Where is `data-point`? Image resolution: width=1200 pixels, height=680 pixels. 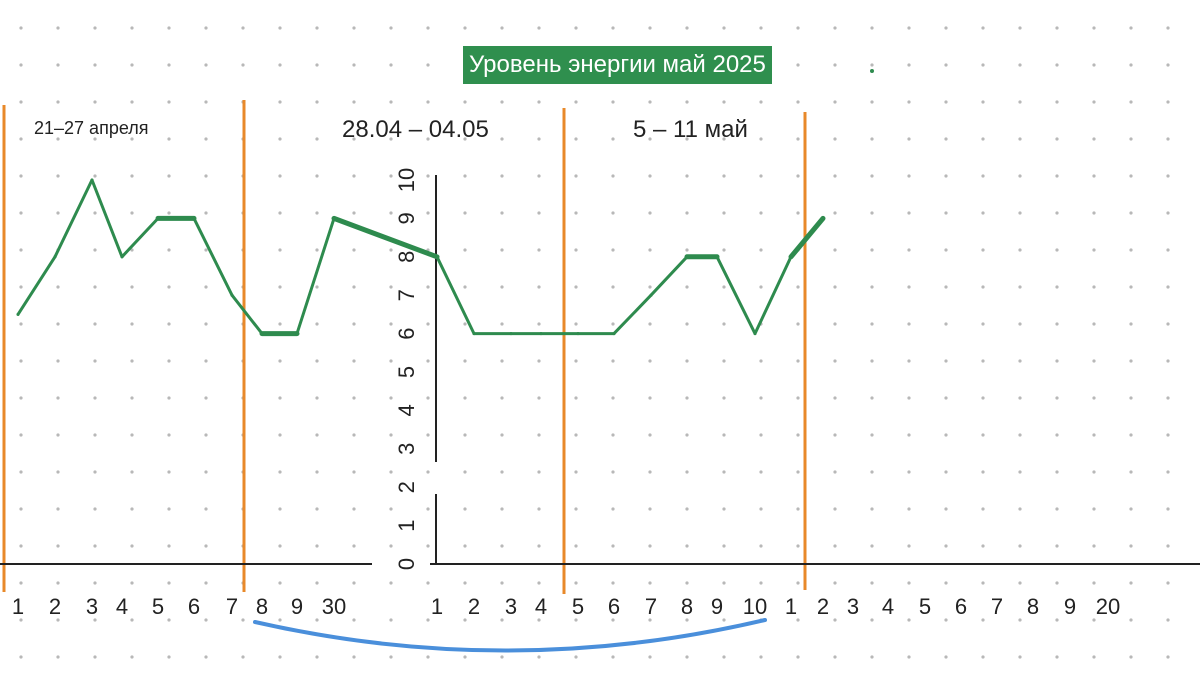 data-point is located at coordinates (194, 218).